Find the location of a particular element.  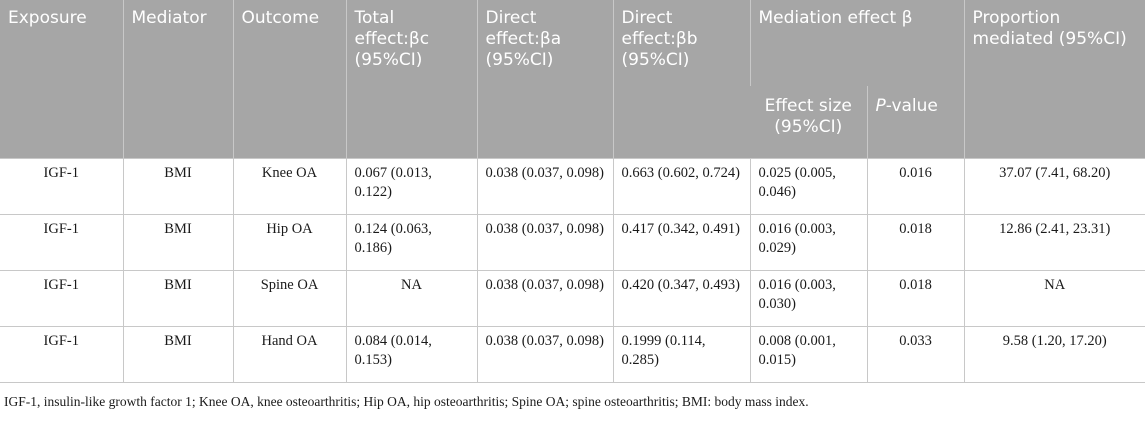

cell-proportion: 37.07 (7.41, 68.20) is located at coordinates (1054, 186).